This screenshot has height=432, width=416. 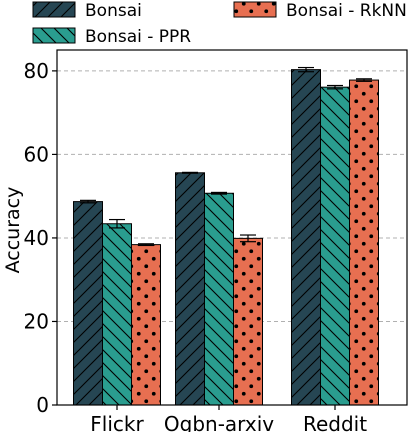 What do you see at coordinates (219, 422) in the screenshot?
I see `x-tick-label-ogbn-arxiv: Ogbn-arxiv` at bounding box center [219, 422].